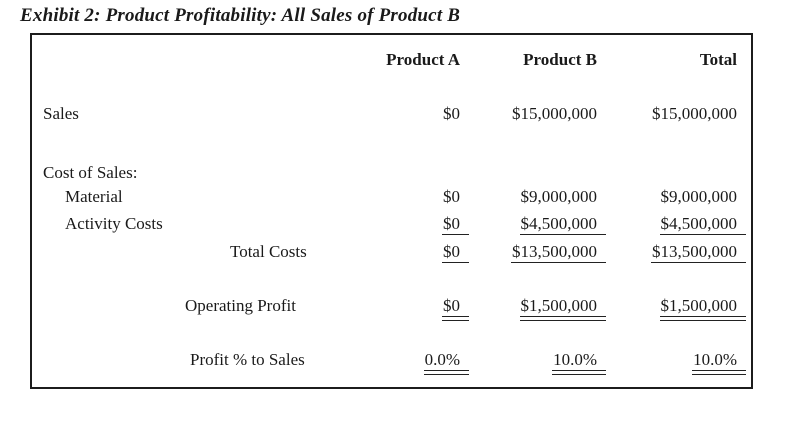 The height and width of the screenshot is (422, 800). I want to click on column-header-product-a: Product A, so click(423, 59).